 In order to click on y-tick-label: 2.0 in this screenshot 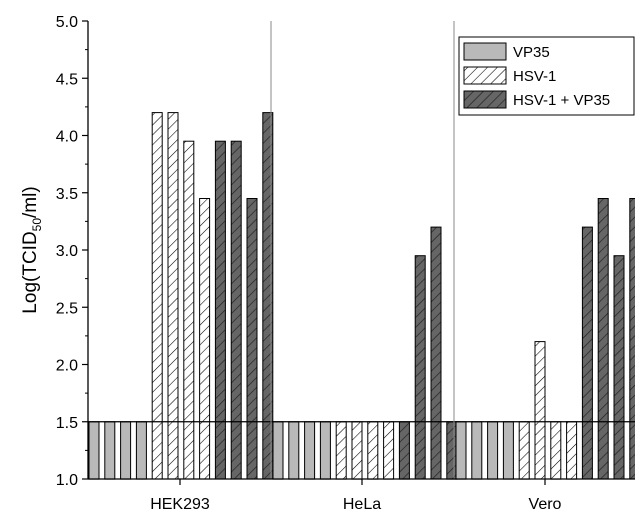, I will do `click(67, 366)`.